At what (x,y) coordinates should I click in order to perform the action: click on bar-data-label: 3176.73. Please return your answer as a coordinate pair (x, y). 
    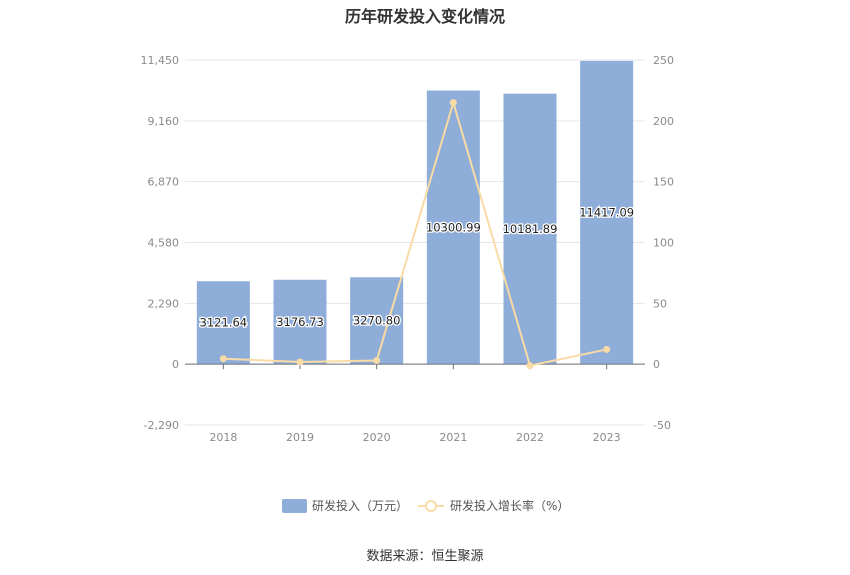
    Looking at the image, I should click on (300, 322).